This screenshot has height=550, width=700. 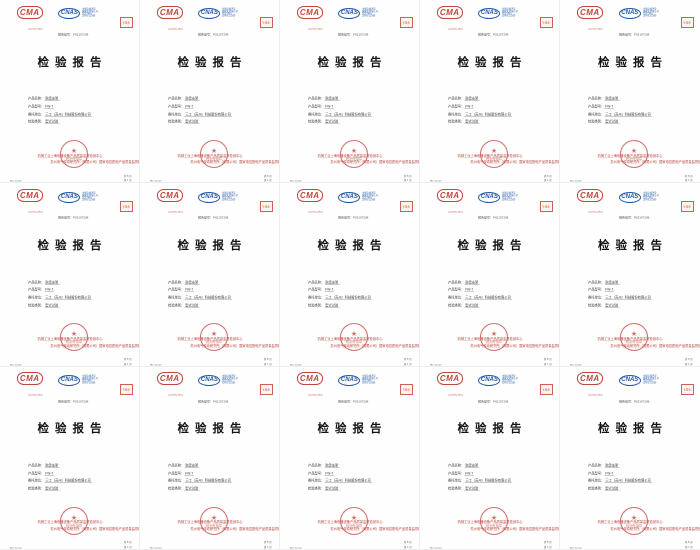 What do you see at coordinates (472, 282) in the screenshot?
I see `field-value: 防震支架` at bounding box center [472, 282].